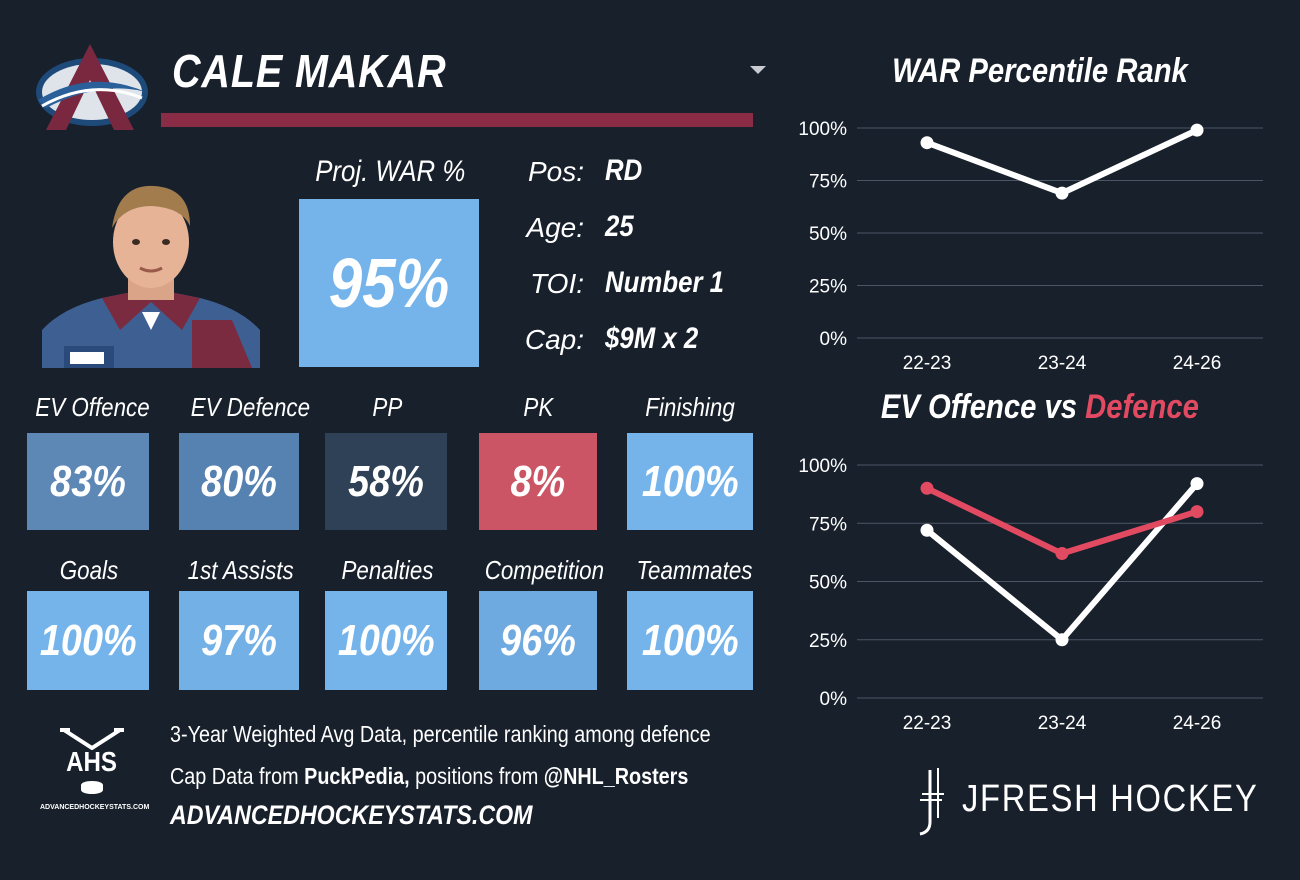 This screenshot has height=880, width=1300. What do you see at coordinates (351, 815) in the screenshot?
I see `site-link: ADVANCEDHOCKEYSTATS.COM` at bounding box center [351, 815].